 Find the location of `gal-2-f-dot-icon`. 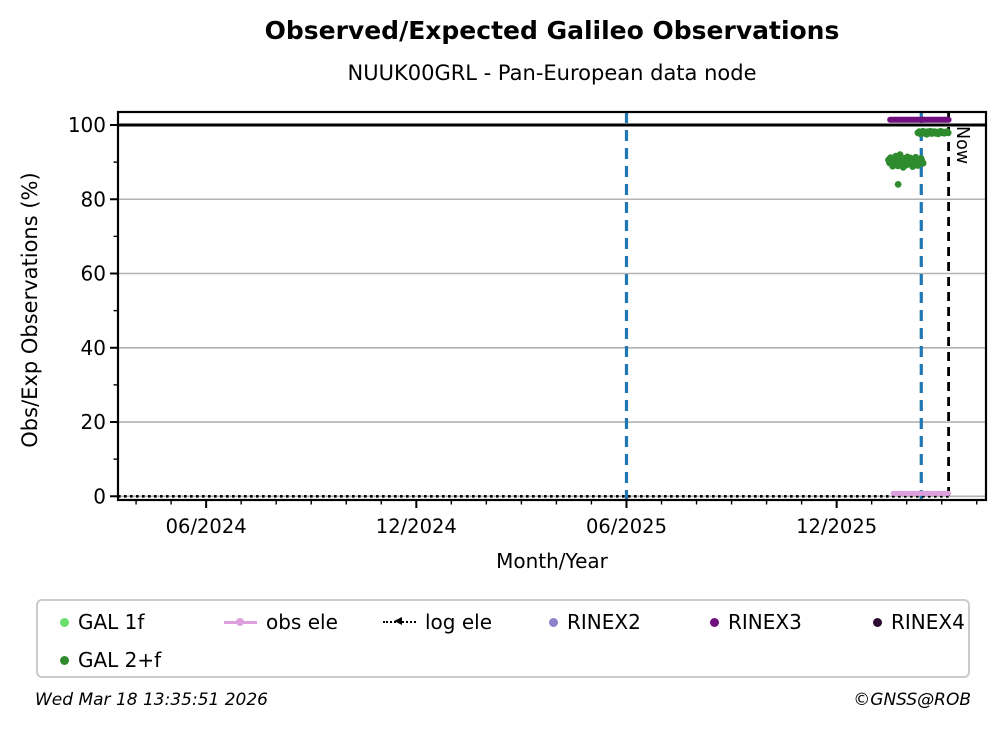

gal-2-f-dot-icon is located at coordinates (64, 660).